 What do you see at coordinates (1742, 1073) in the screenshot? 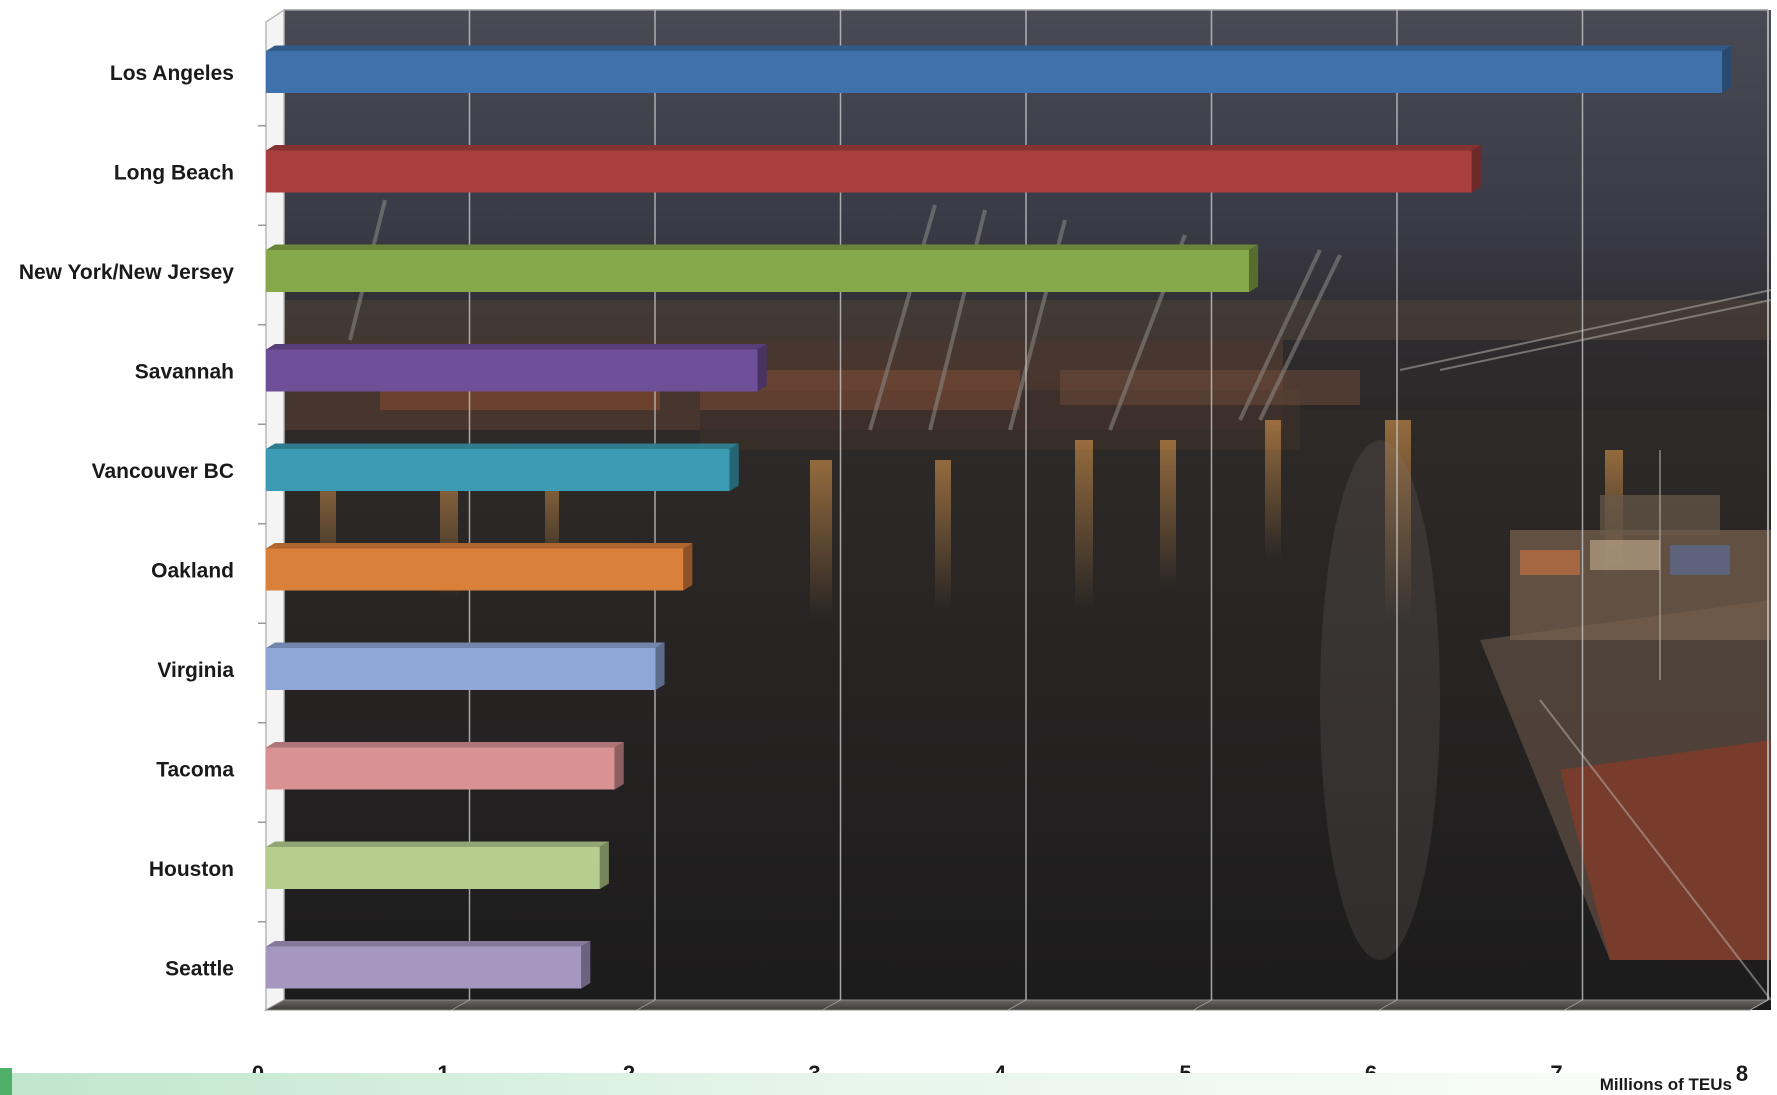
I see `x-tick-label: 8` at bounding box center [1742, 1073].